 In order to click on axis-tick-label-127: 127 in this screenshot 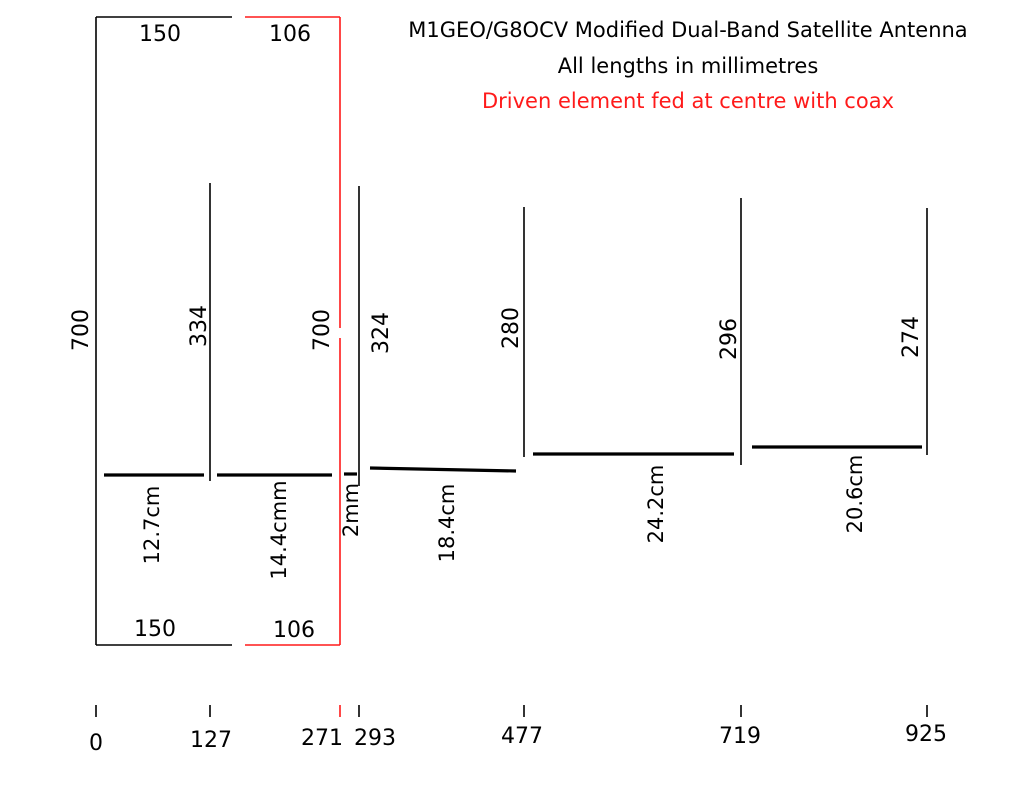, I will do `click(211, 740)`.